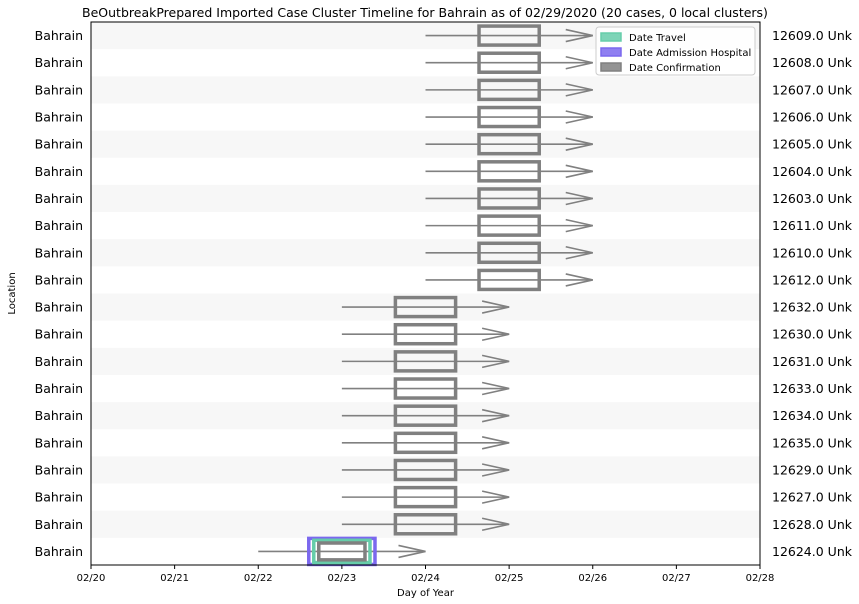 Image resolution: width=859 pixels, height=604 pixels. What do you see at coordinates (812, 144) in the screenshot?
I see `row-case-label: 12605.0 Unk` at bounding box center [812, 144].